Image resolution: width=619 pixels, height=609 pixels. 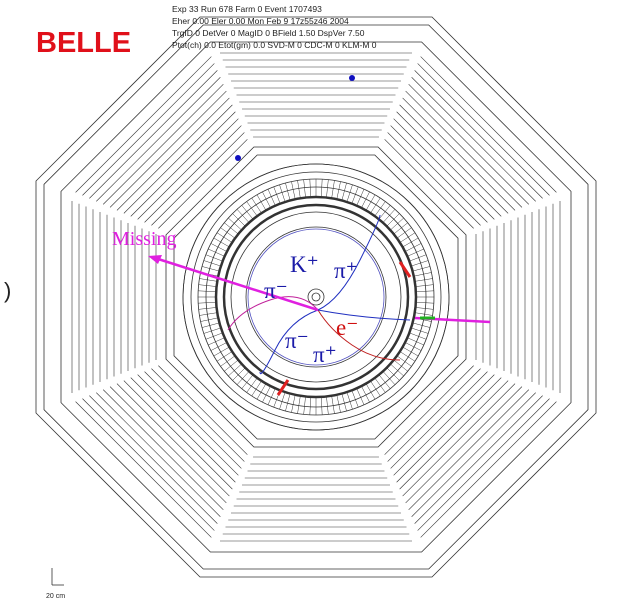 What do you see at coordinates (297, 340) in the screenshot?
I see `particle-label: π⁻` at bounding box center [297, 340].